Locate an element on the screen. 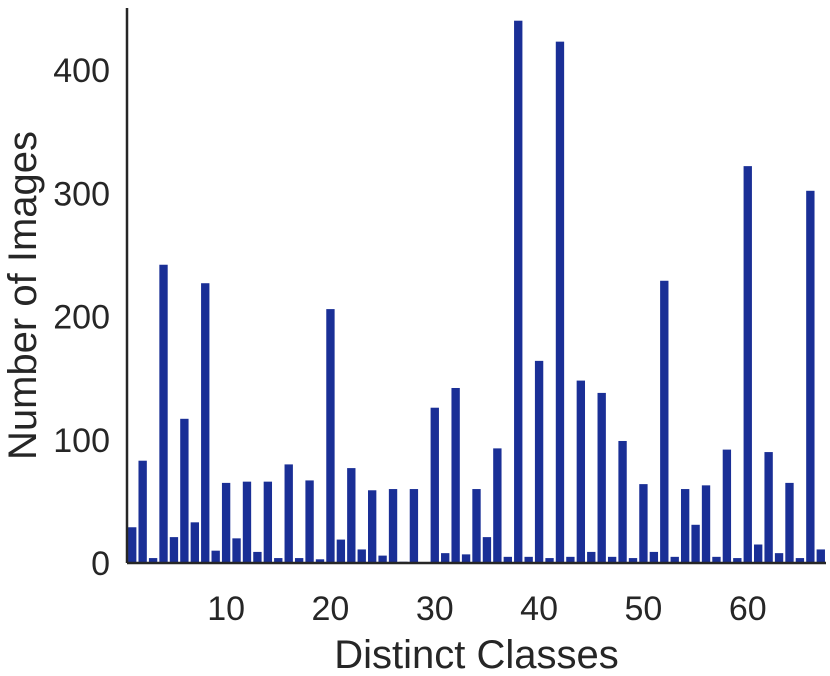 This screenshot has height=676, width=830. x-tick-label-10: 10 is located at coordinates (226, 609).